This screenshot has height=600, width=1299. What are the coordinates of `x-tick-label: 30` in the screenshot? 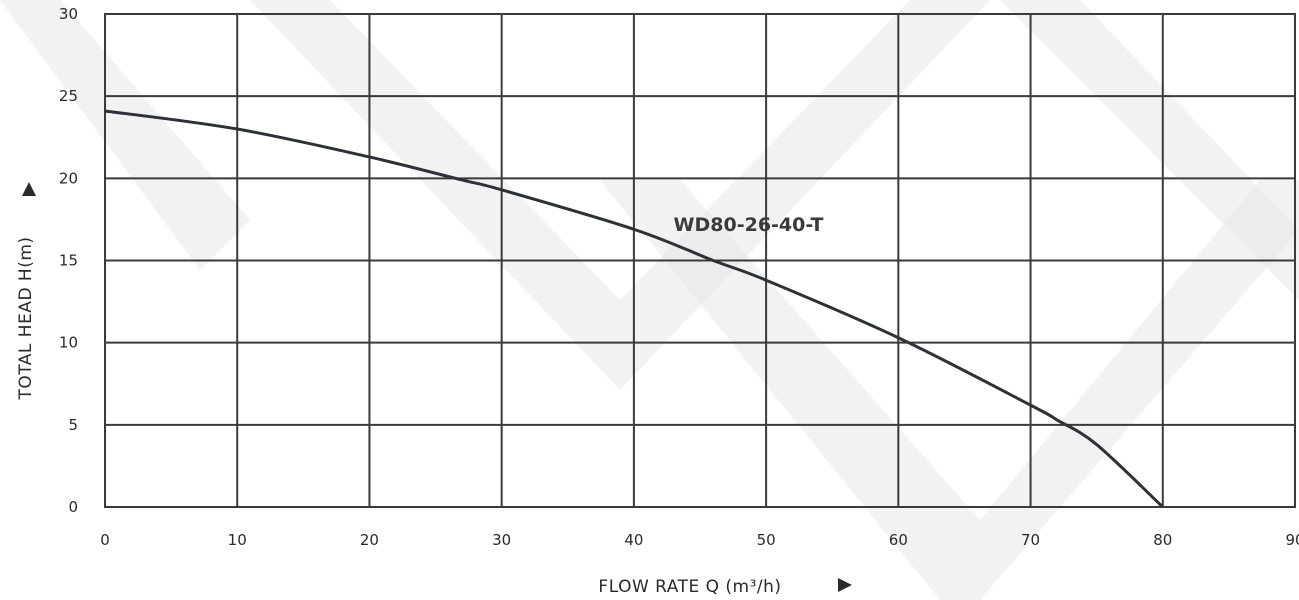 It's located at (501, 540).